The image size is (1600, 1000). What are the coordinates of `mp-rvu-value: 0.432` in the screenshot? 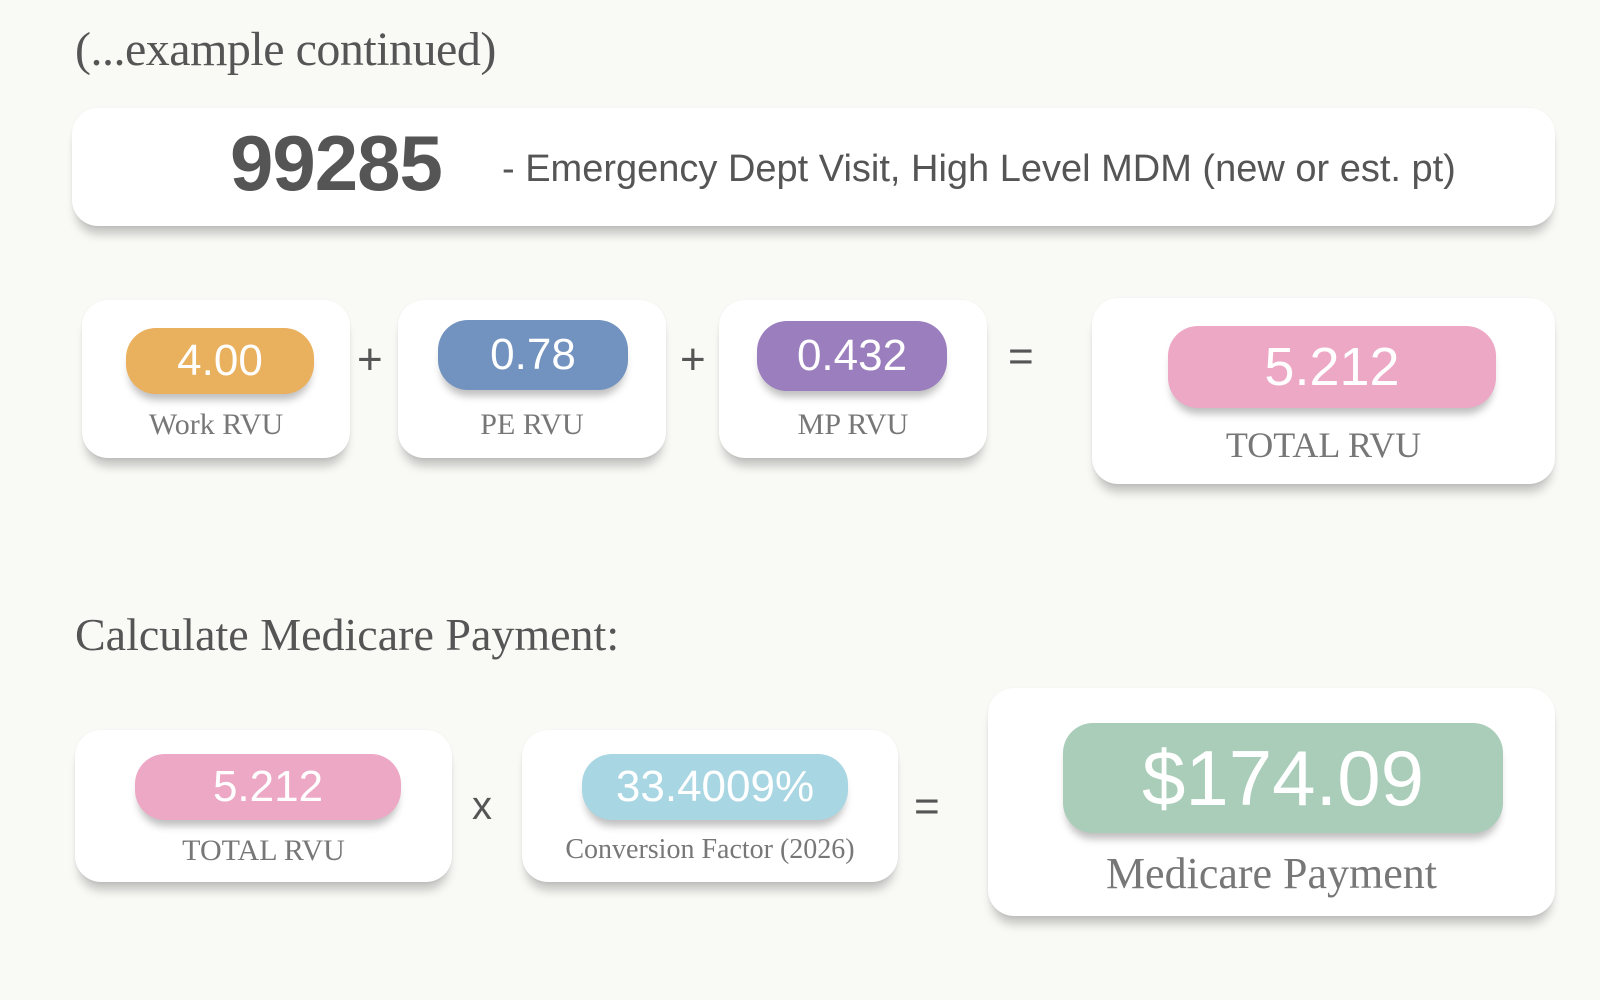 It's located at (852, 356).